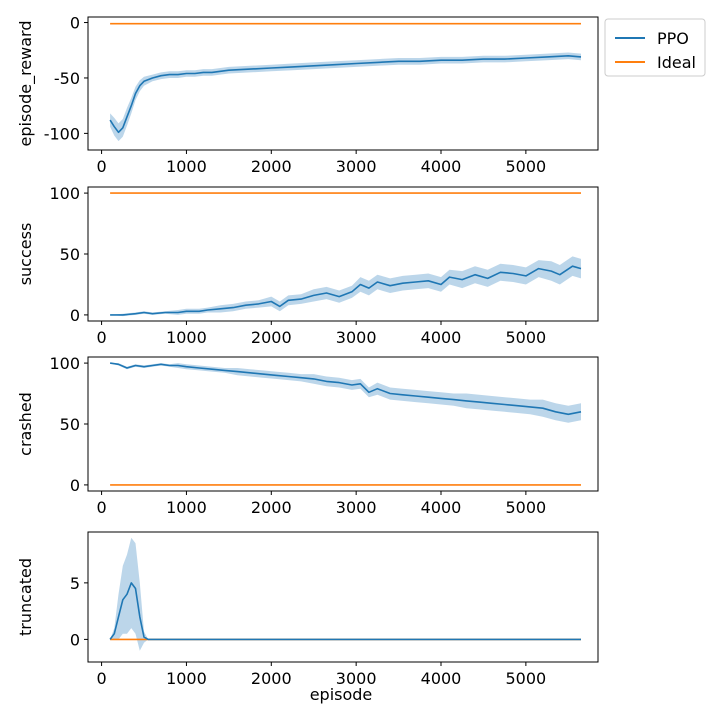  What do you see at coordinates (26, 84) in the screenshot?
I see `y-axis-label: episode_reward` at bounding box center [26, 84].